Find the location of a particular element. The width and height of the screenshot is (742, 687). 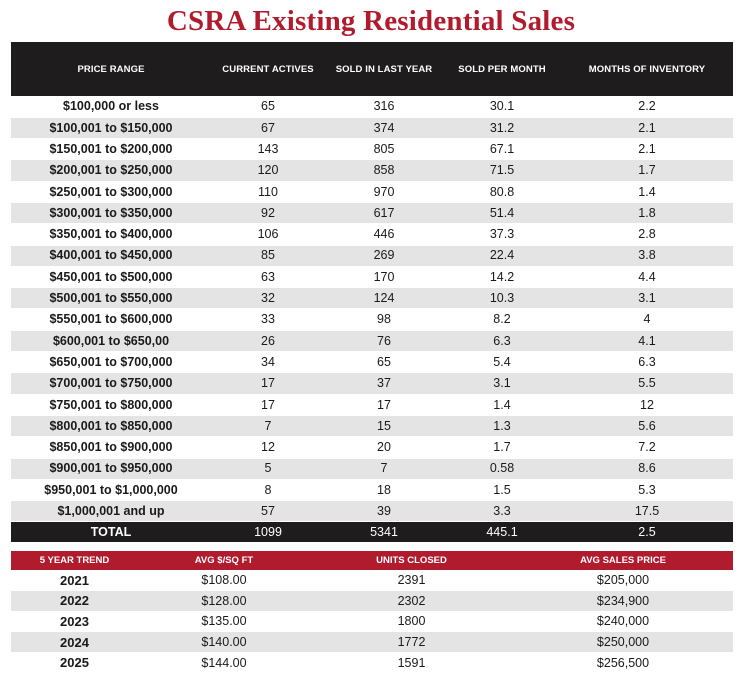

cell-months-of-inventory: 4.4 is located at coordinates (647, 277).